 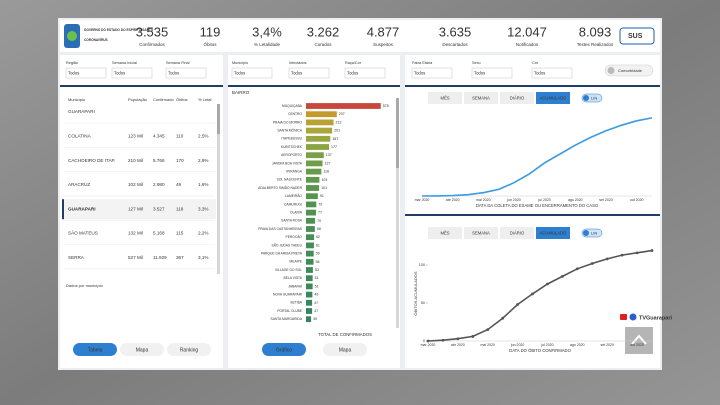 I want to click on bar-value-label: 127, so click(x=328, y=163).